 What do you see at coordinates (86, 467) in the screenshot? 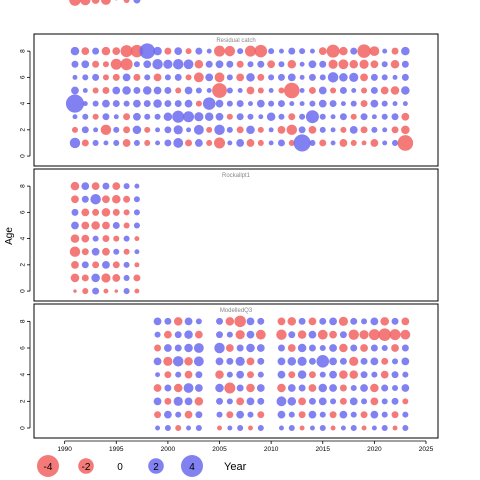
I see `legend-label: -2` at bounding box center [86, 467].